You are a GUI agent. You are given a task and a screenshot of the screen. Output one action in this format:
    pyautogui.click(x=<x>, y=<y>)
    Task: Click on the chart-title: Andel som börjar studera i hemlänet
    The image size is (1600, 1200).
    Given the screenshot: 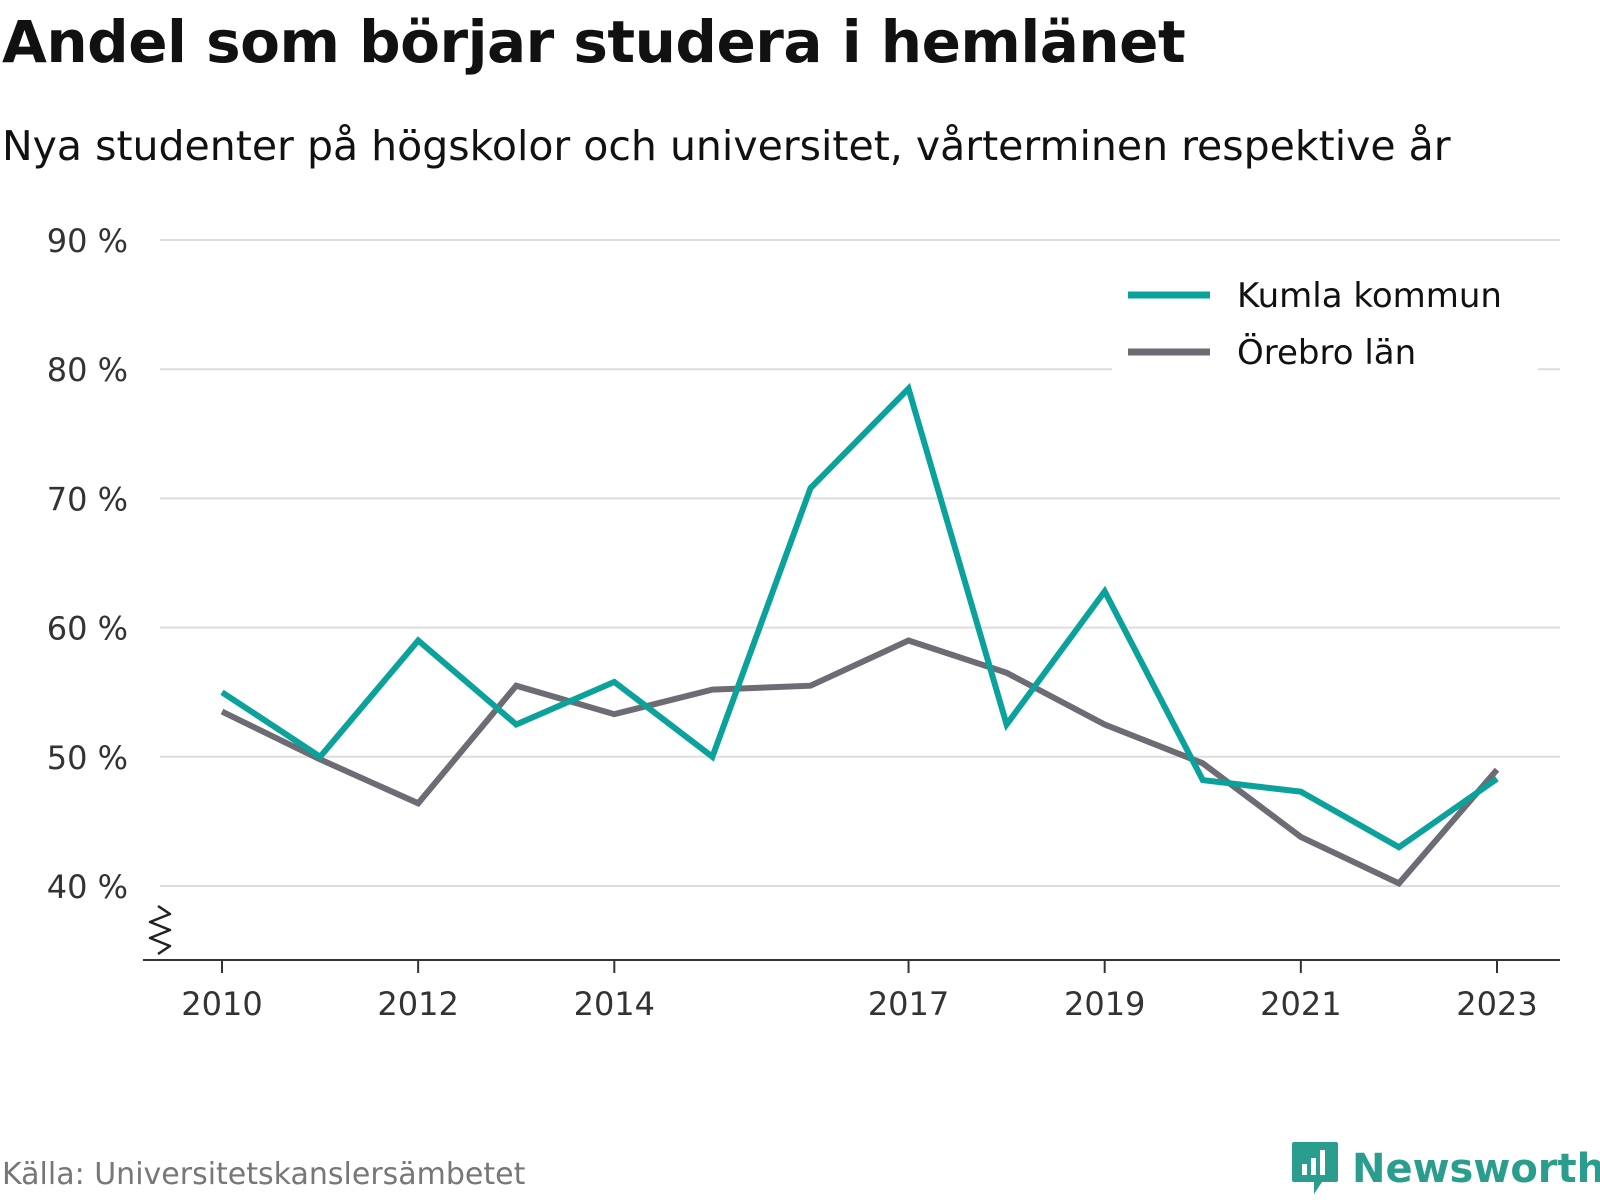 What is the action you would take?
    pyautogui.click(x=594, y=42)
    